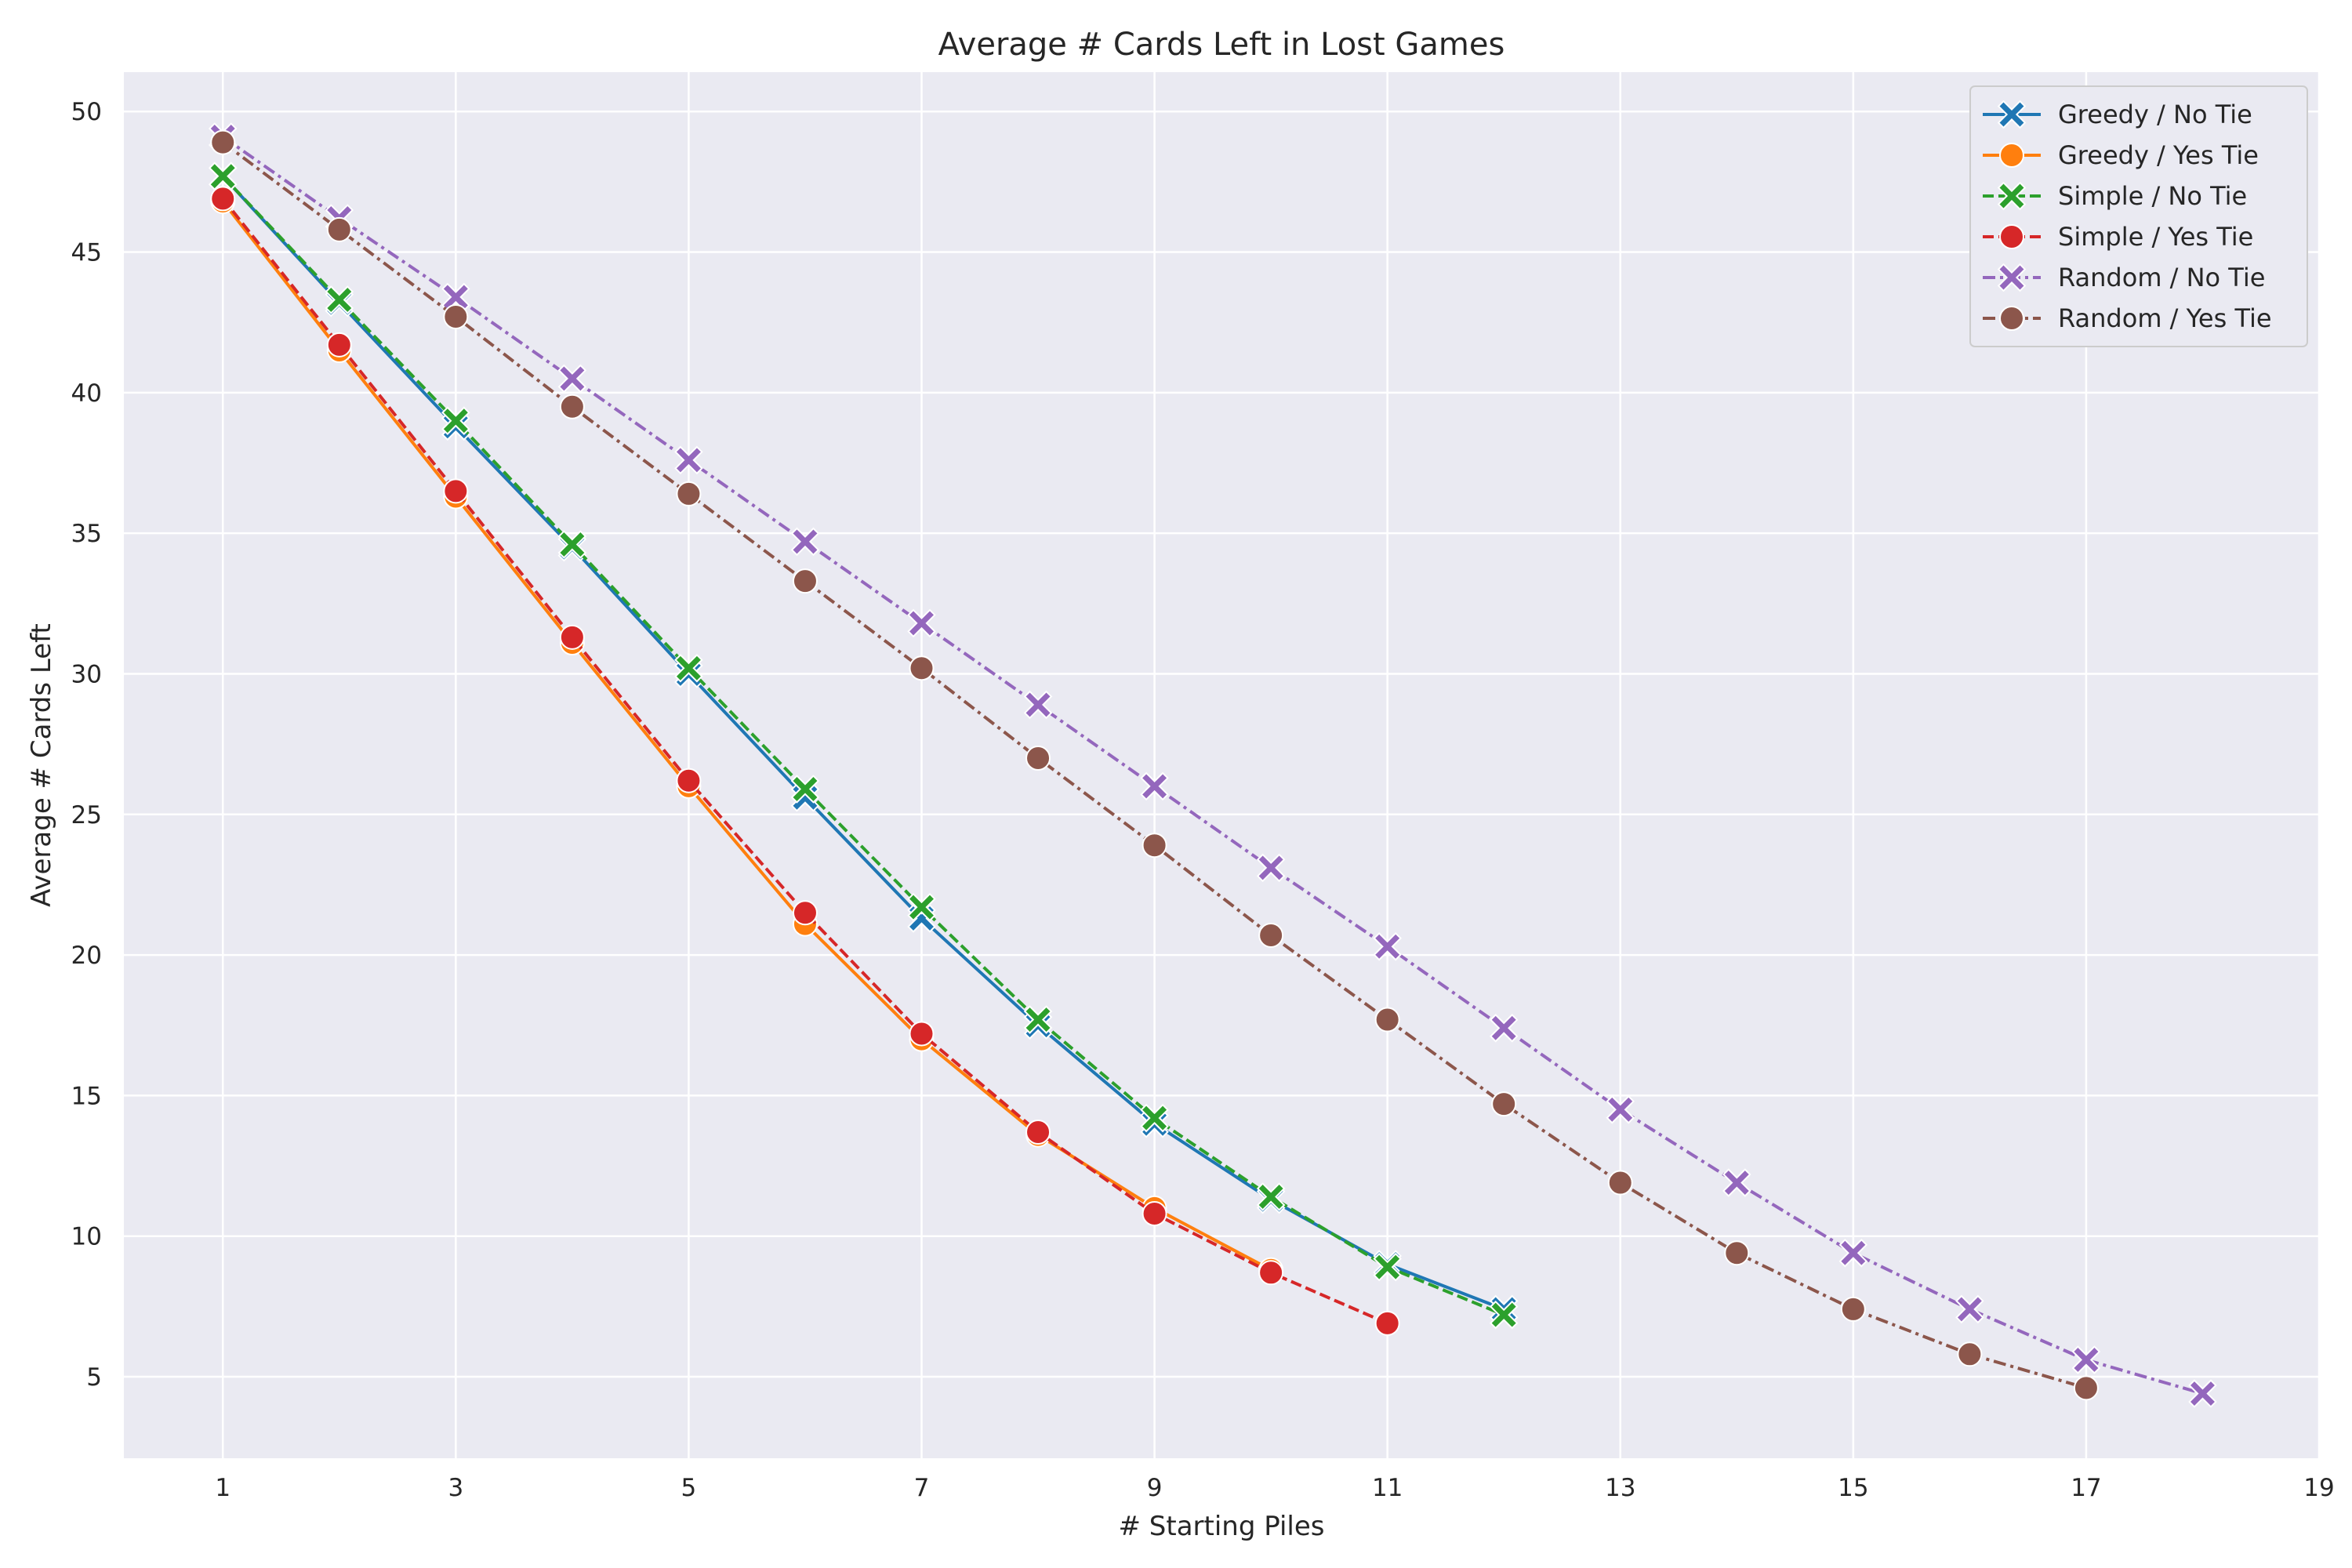 This screenshot has width=2352, height=1568. I want to click on legend-entry: Greedy / No Tie, so click(2117, 114).